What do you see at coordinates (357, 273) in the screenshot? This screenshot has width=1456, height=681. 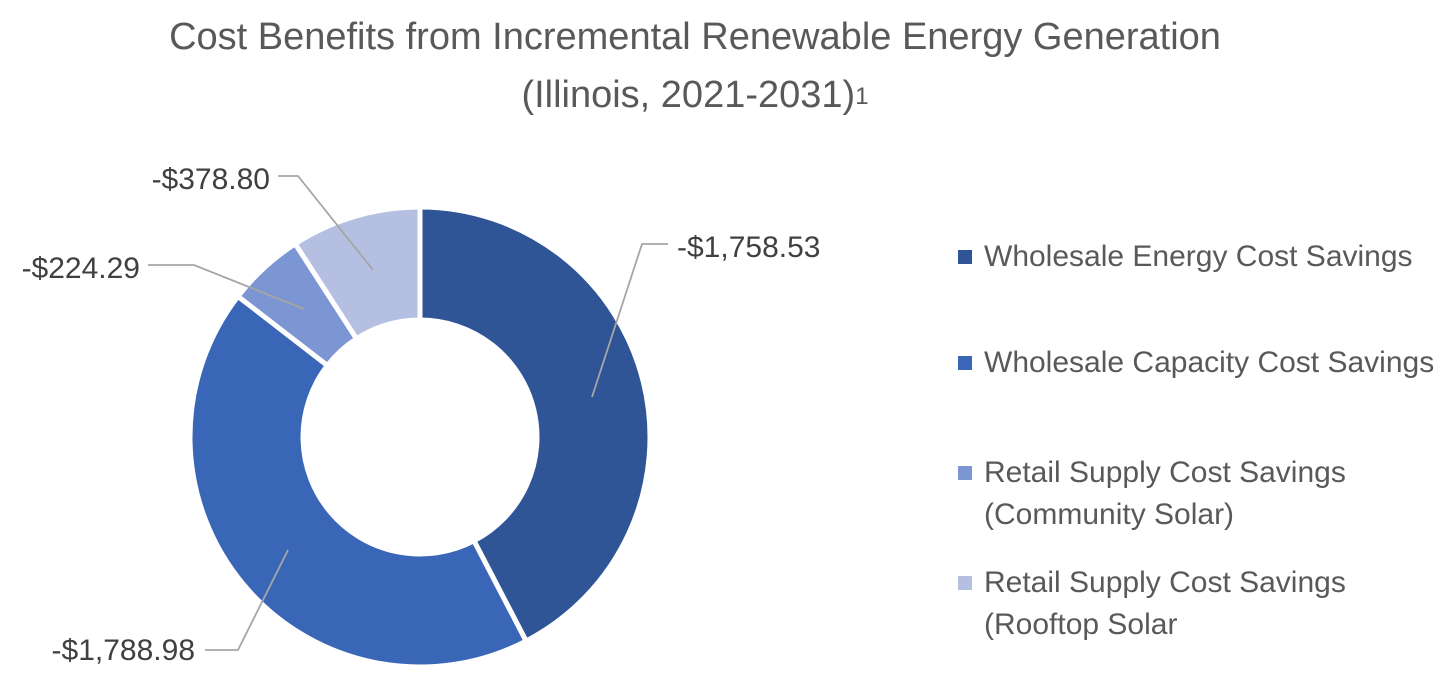 I see `slice-retail-rooftop-solar` at bounding box center [357, 273].